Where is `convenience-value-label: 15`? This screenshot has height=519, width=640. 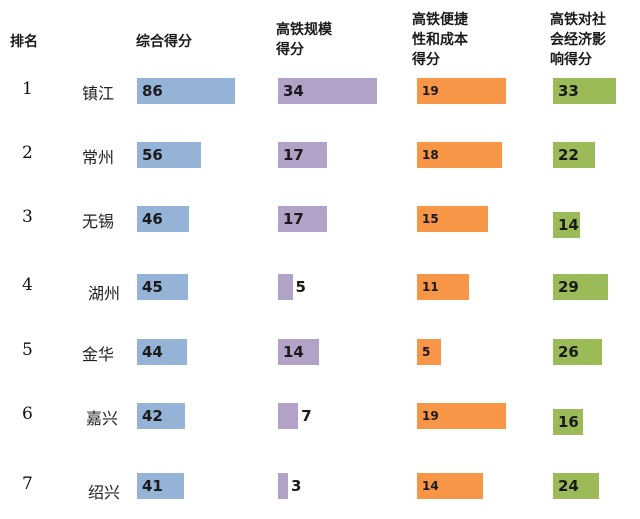
convenience-value-label: 15 is located at coordinates (430, 219).